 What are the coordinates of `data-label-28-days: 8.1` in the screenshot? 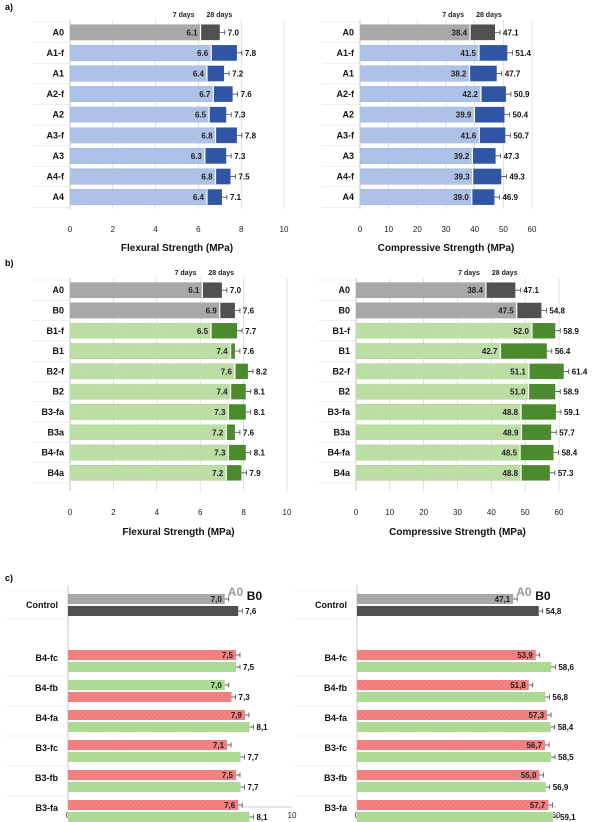 It's located at (260, 453).